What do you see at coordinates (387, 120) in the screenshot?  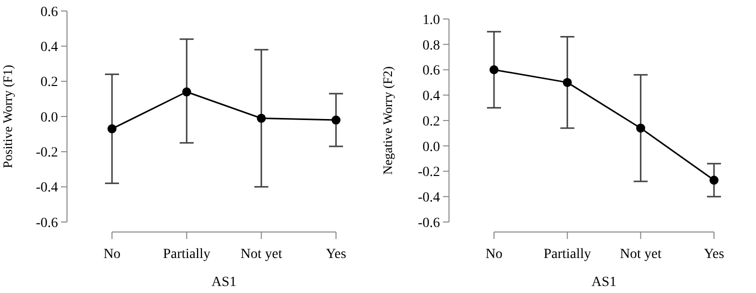 I see `y-axis-title: Negative Worry (F2)` at bounding box center [387, 120].